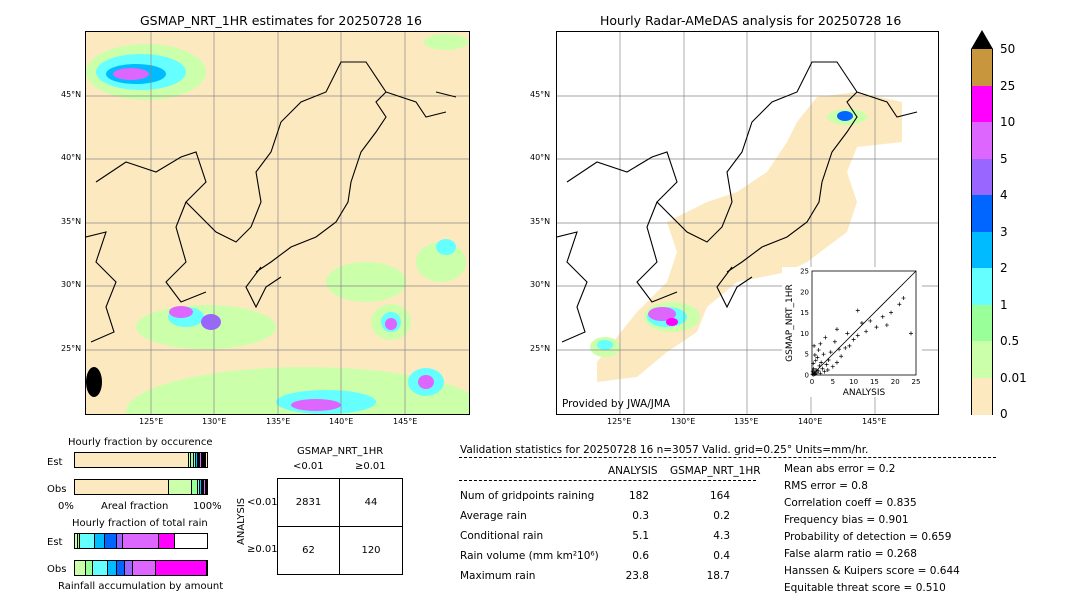  I want to click on total-rain-obs-label: Obs, so click(57, 569).